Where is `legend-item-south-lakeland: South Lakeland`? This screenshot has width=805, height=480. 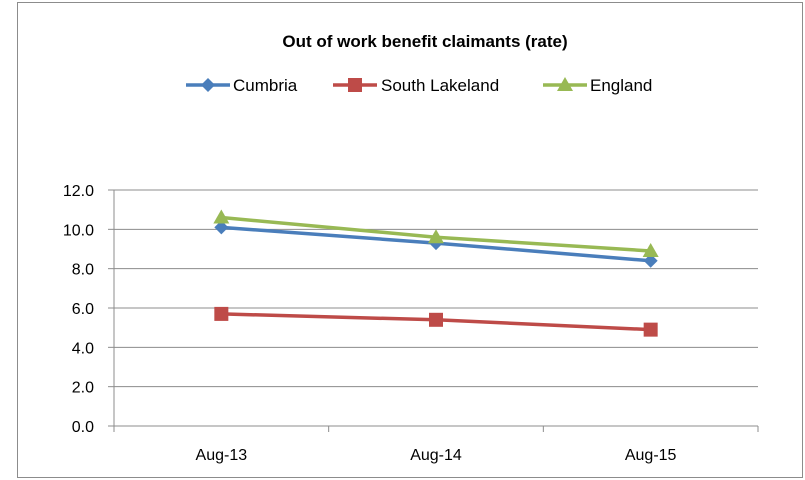
legend-item-south-lakeland: South Lakeland is located at coordinates (416, 85).